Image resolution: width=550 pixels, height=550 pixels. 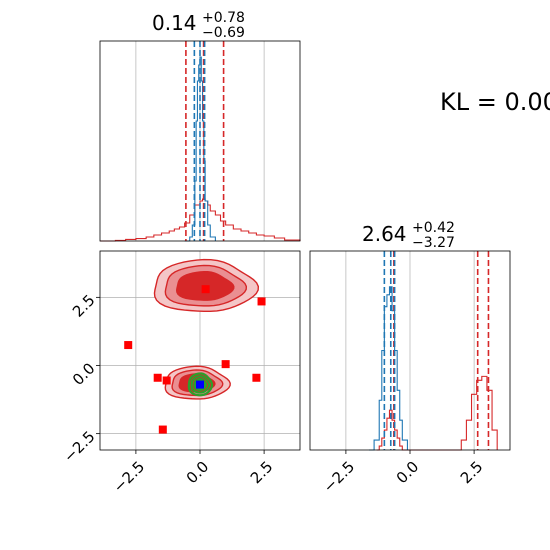 What do you see at coordinates (388, 368) in the screenshot?
I see `blue-histogram-line` at bounding box center [388, 368].